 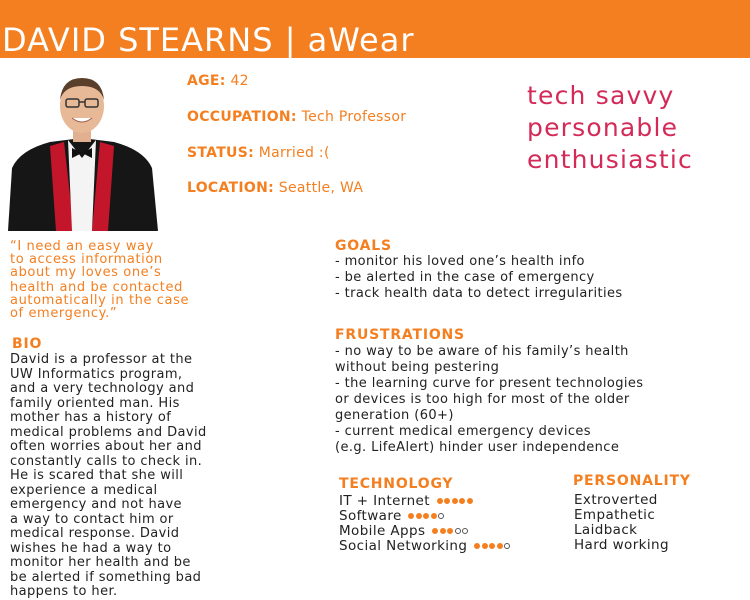 What do you see at coordinates (86, 259) in the screenshot?
I see `quote-line: to access information` at bounding box center [86, 259].